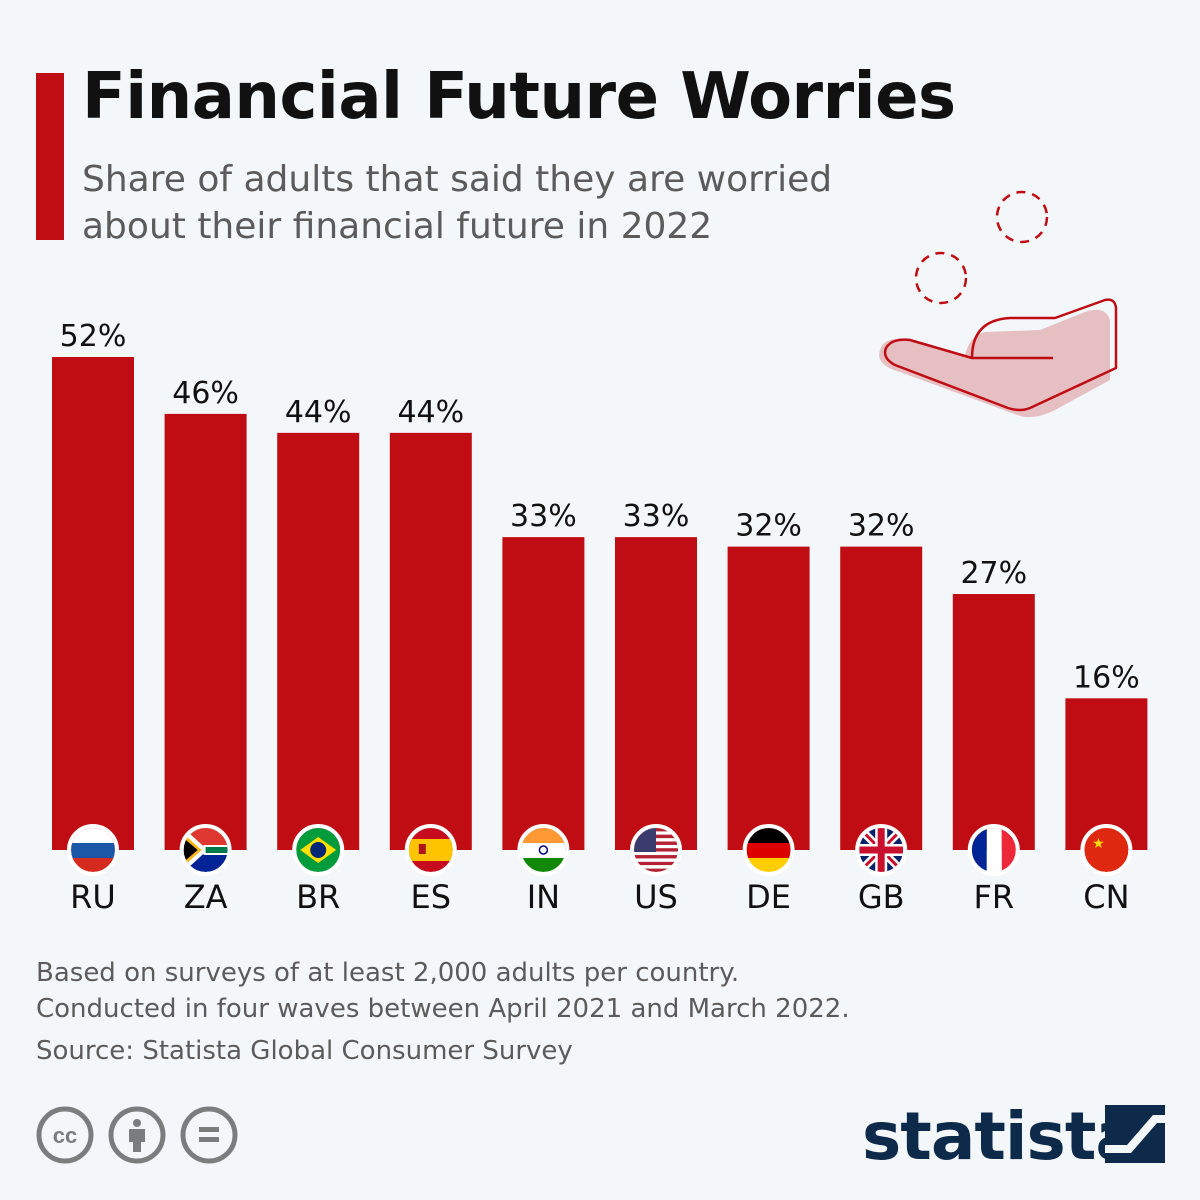 Image resolution: width=1200 pixels, height=1200 pixels. What do you see at coordinates (993, 897) in the screenshot?
I see `x-tick-label: FR` at bounding box center [993, 897].